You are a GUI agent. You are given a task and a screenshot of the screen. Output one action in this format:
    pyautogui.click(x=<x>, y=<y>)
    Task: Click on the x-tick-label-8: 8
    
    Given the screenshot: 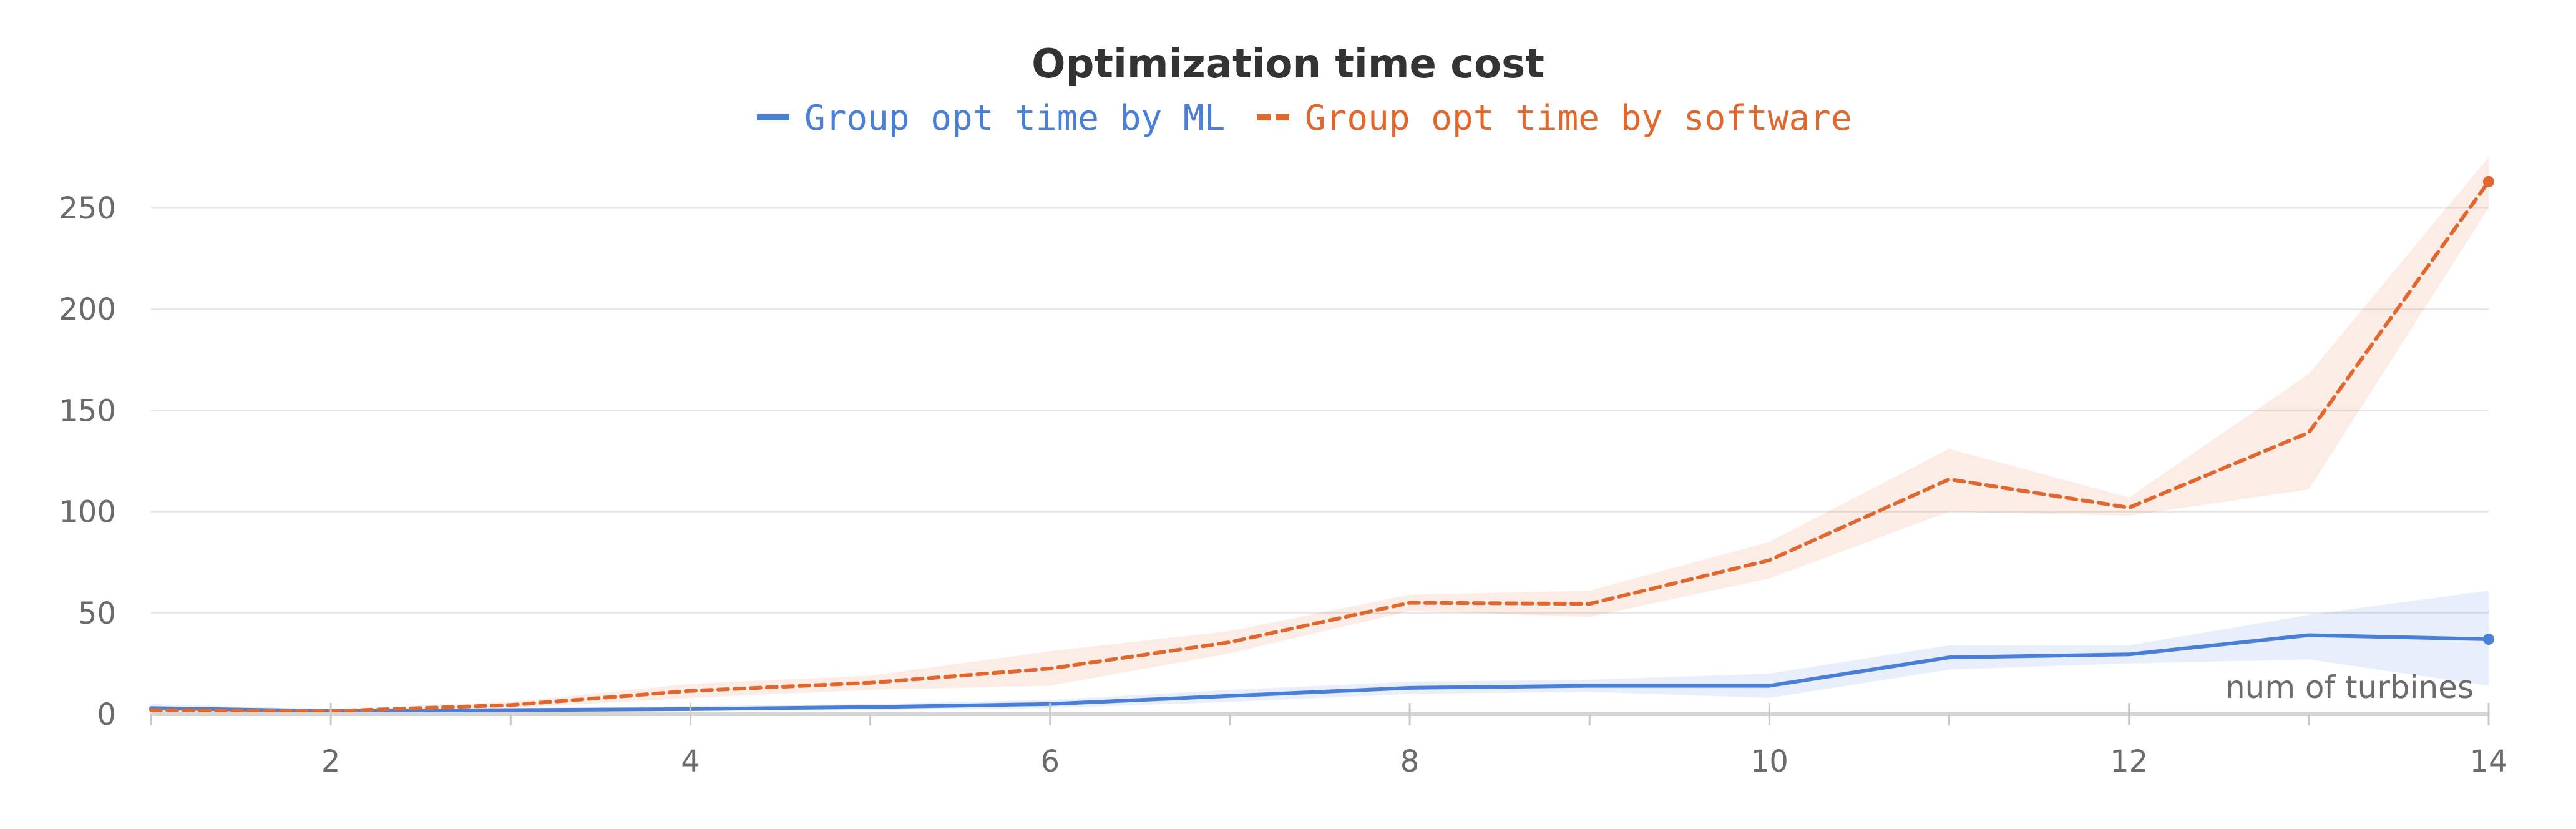 What is the action you would take?
    pyautogui.click(x=1410, y=761)
    